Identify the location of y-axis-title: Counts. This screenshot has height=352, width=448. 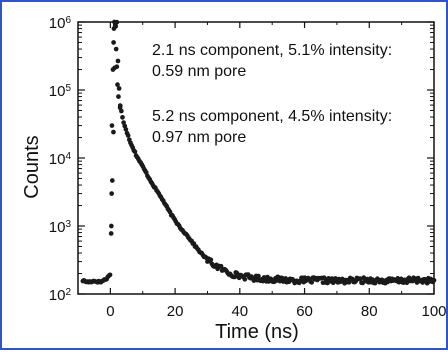
(32, 166).